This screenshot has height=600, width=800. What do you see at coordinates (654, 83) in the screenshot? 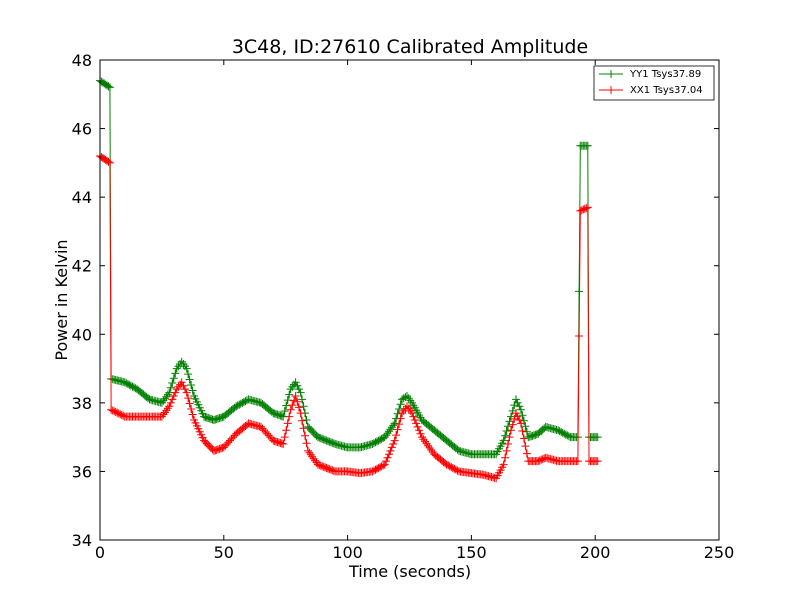
I see `legend: + YY1 Tsys37.89 + XX1 Tsys37.04` at bounding box center [654, 83].